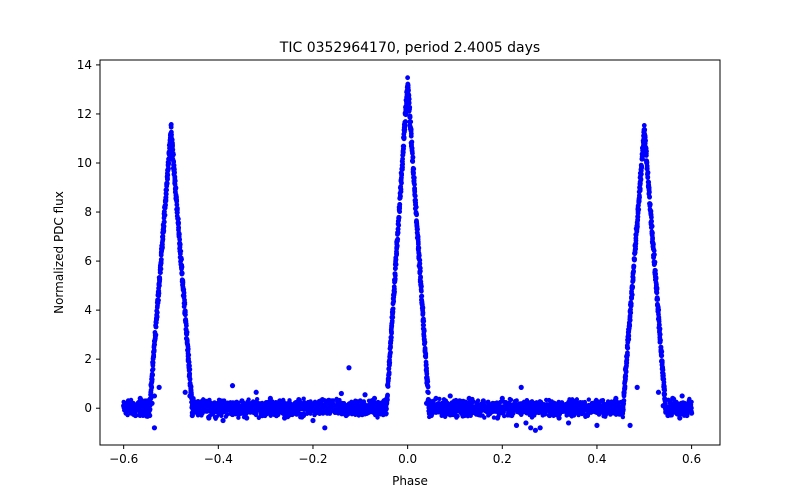 The width and height of the screenshot is (800, 500). Describe the element at coordinates (502, 459) in the screenshot. I see `x-tick-label: 0.2` at that location.